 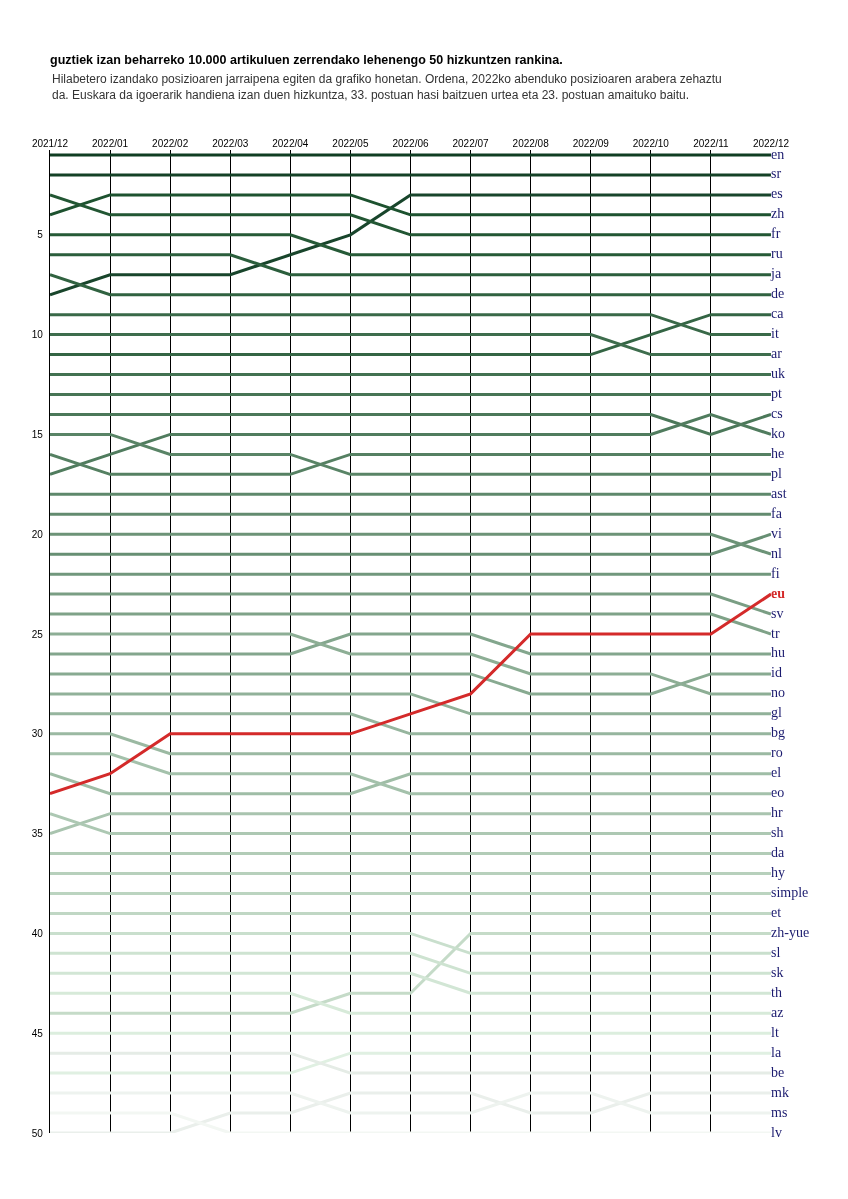 What do you see at coordinates (37, 1033) in the screenshot?
I see `y-tick-label: 45` at bounding box center [37, 1033].